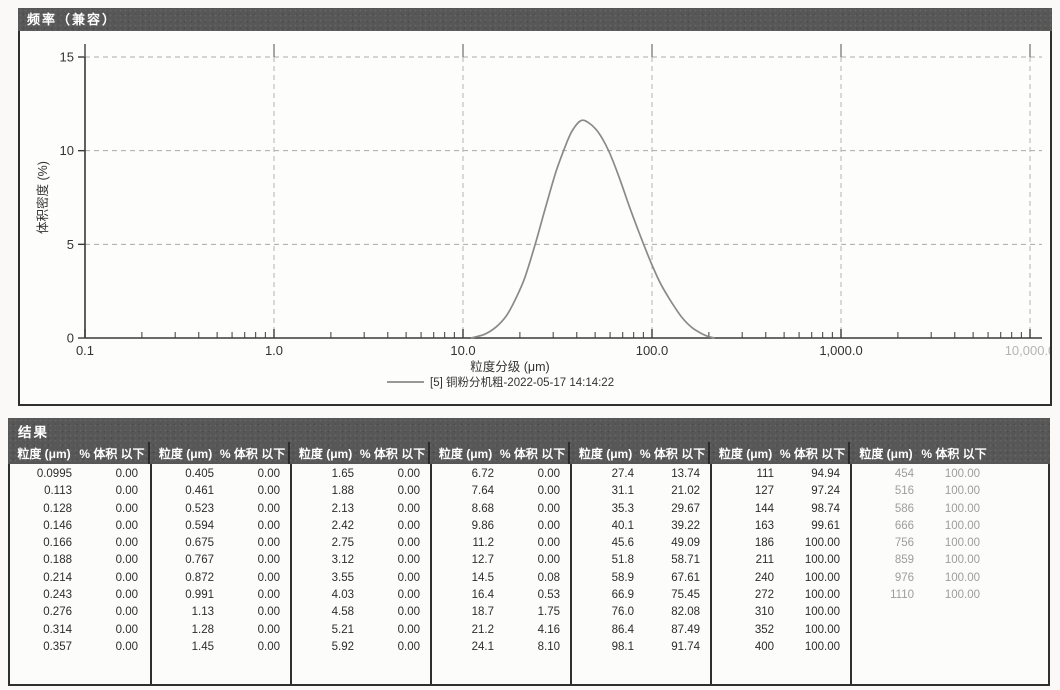  I want to click on x-tick-label: 1.0, so click(274, 350).